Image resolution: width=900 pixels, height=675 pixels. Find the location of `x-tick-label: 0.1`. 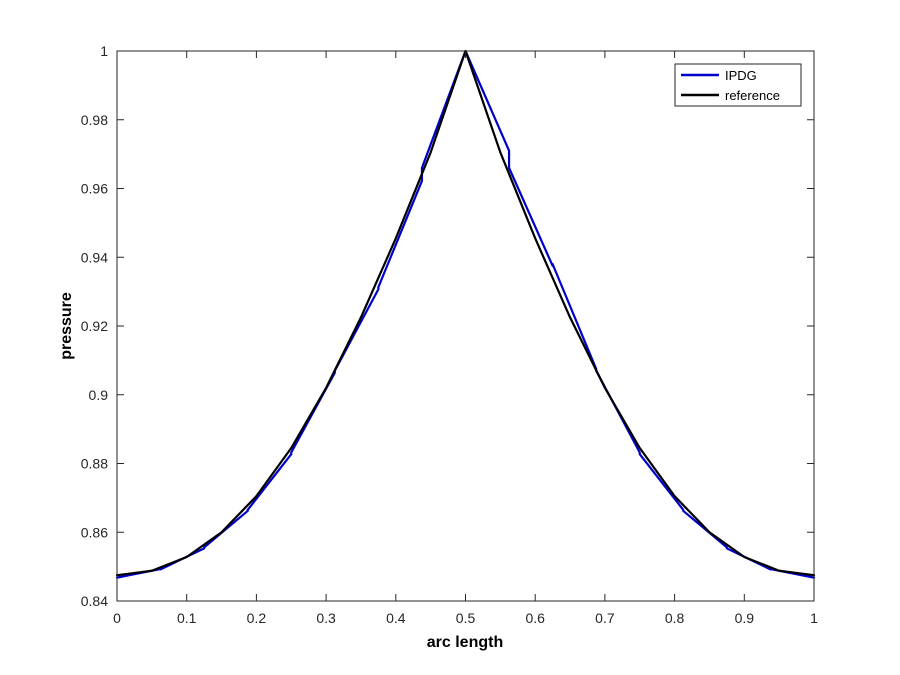

x-tick-label: 0.1 is located at coordinates (187, 618).